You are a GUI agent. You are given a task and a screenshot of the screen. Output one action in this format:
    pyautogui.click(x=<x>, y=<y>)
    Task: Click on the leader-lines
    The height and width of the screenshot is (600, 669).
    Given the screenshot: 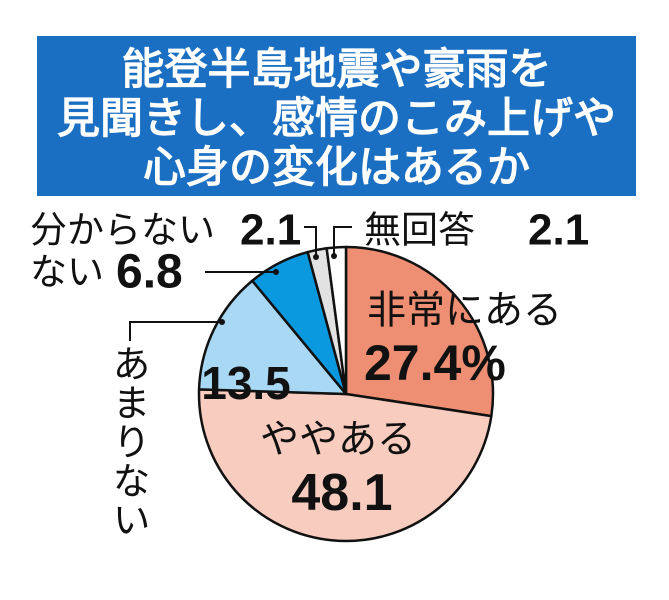 What is the action you would take?
    pyautogui.click(x=240, y=283)
    